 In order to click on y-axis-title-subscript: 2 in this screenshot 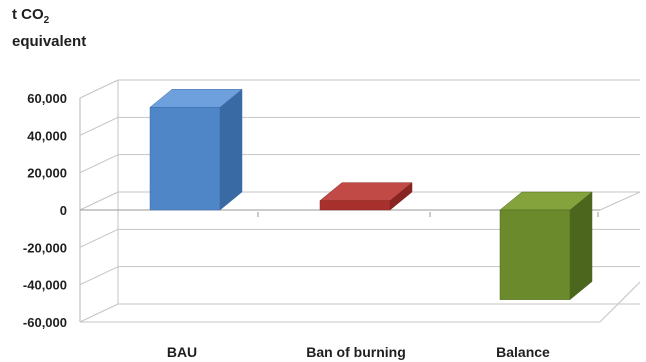, I will do `click(46, 20)`.